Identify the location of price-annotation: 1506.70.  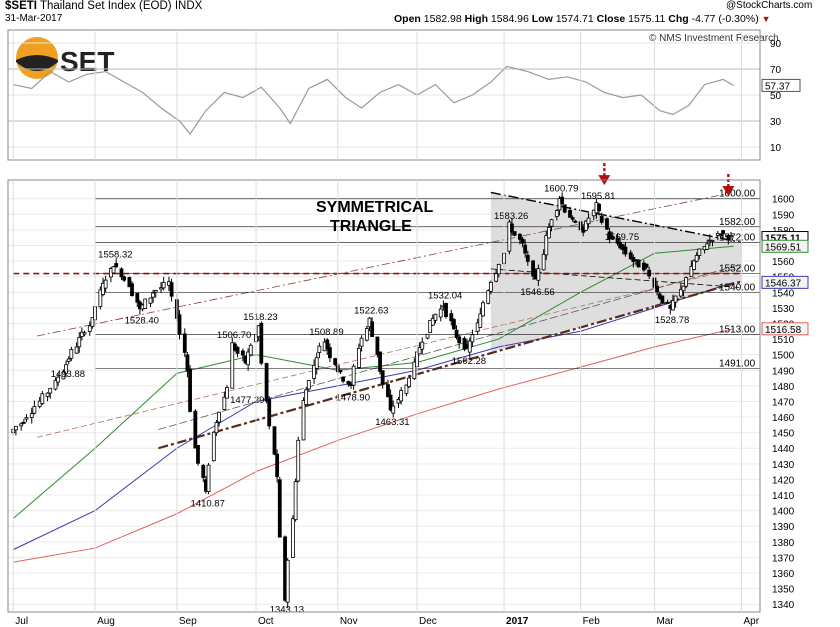
(234, 335).